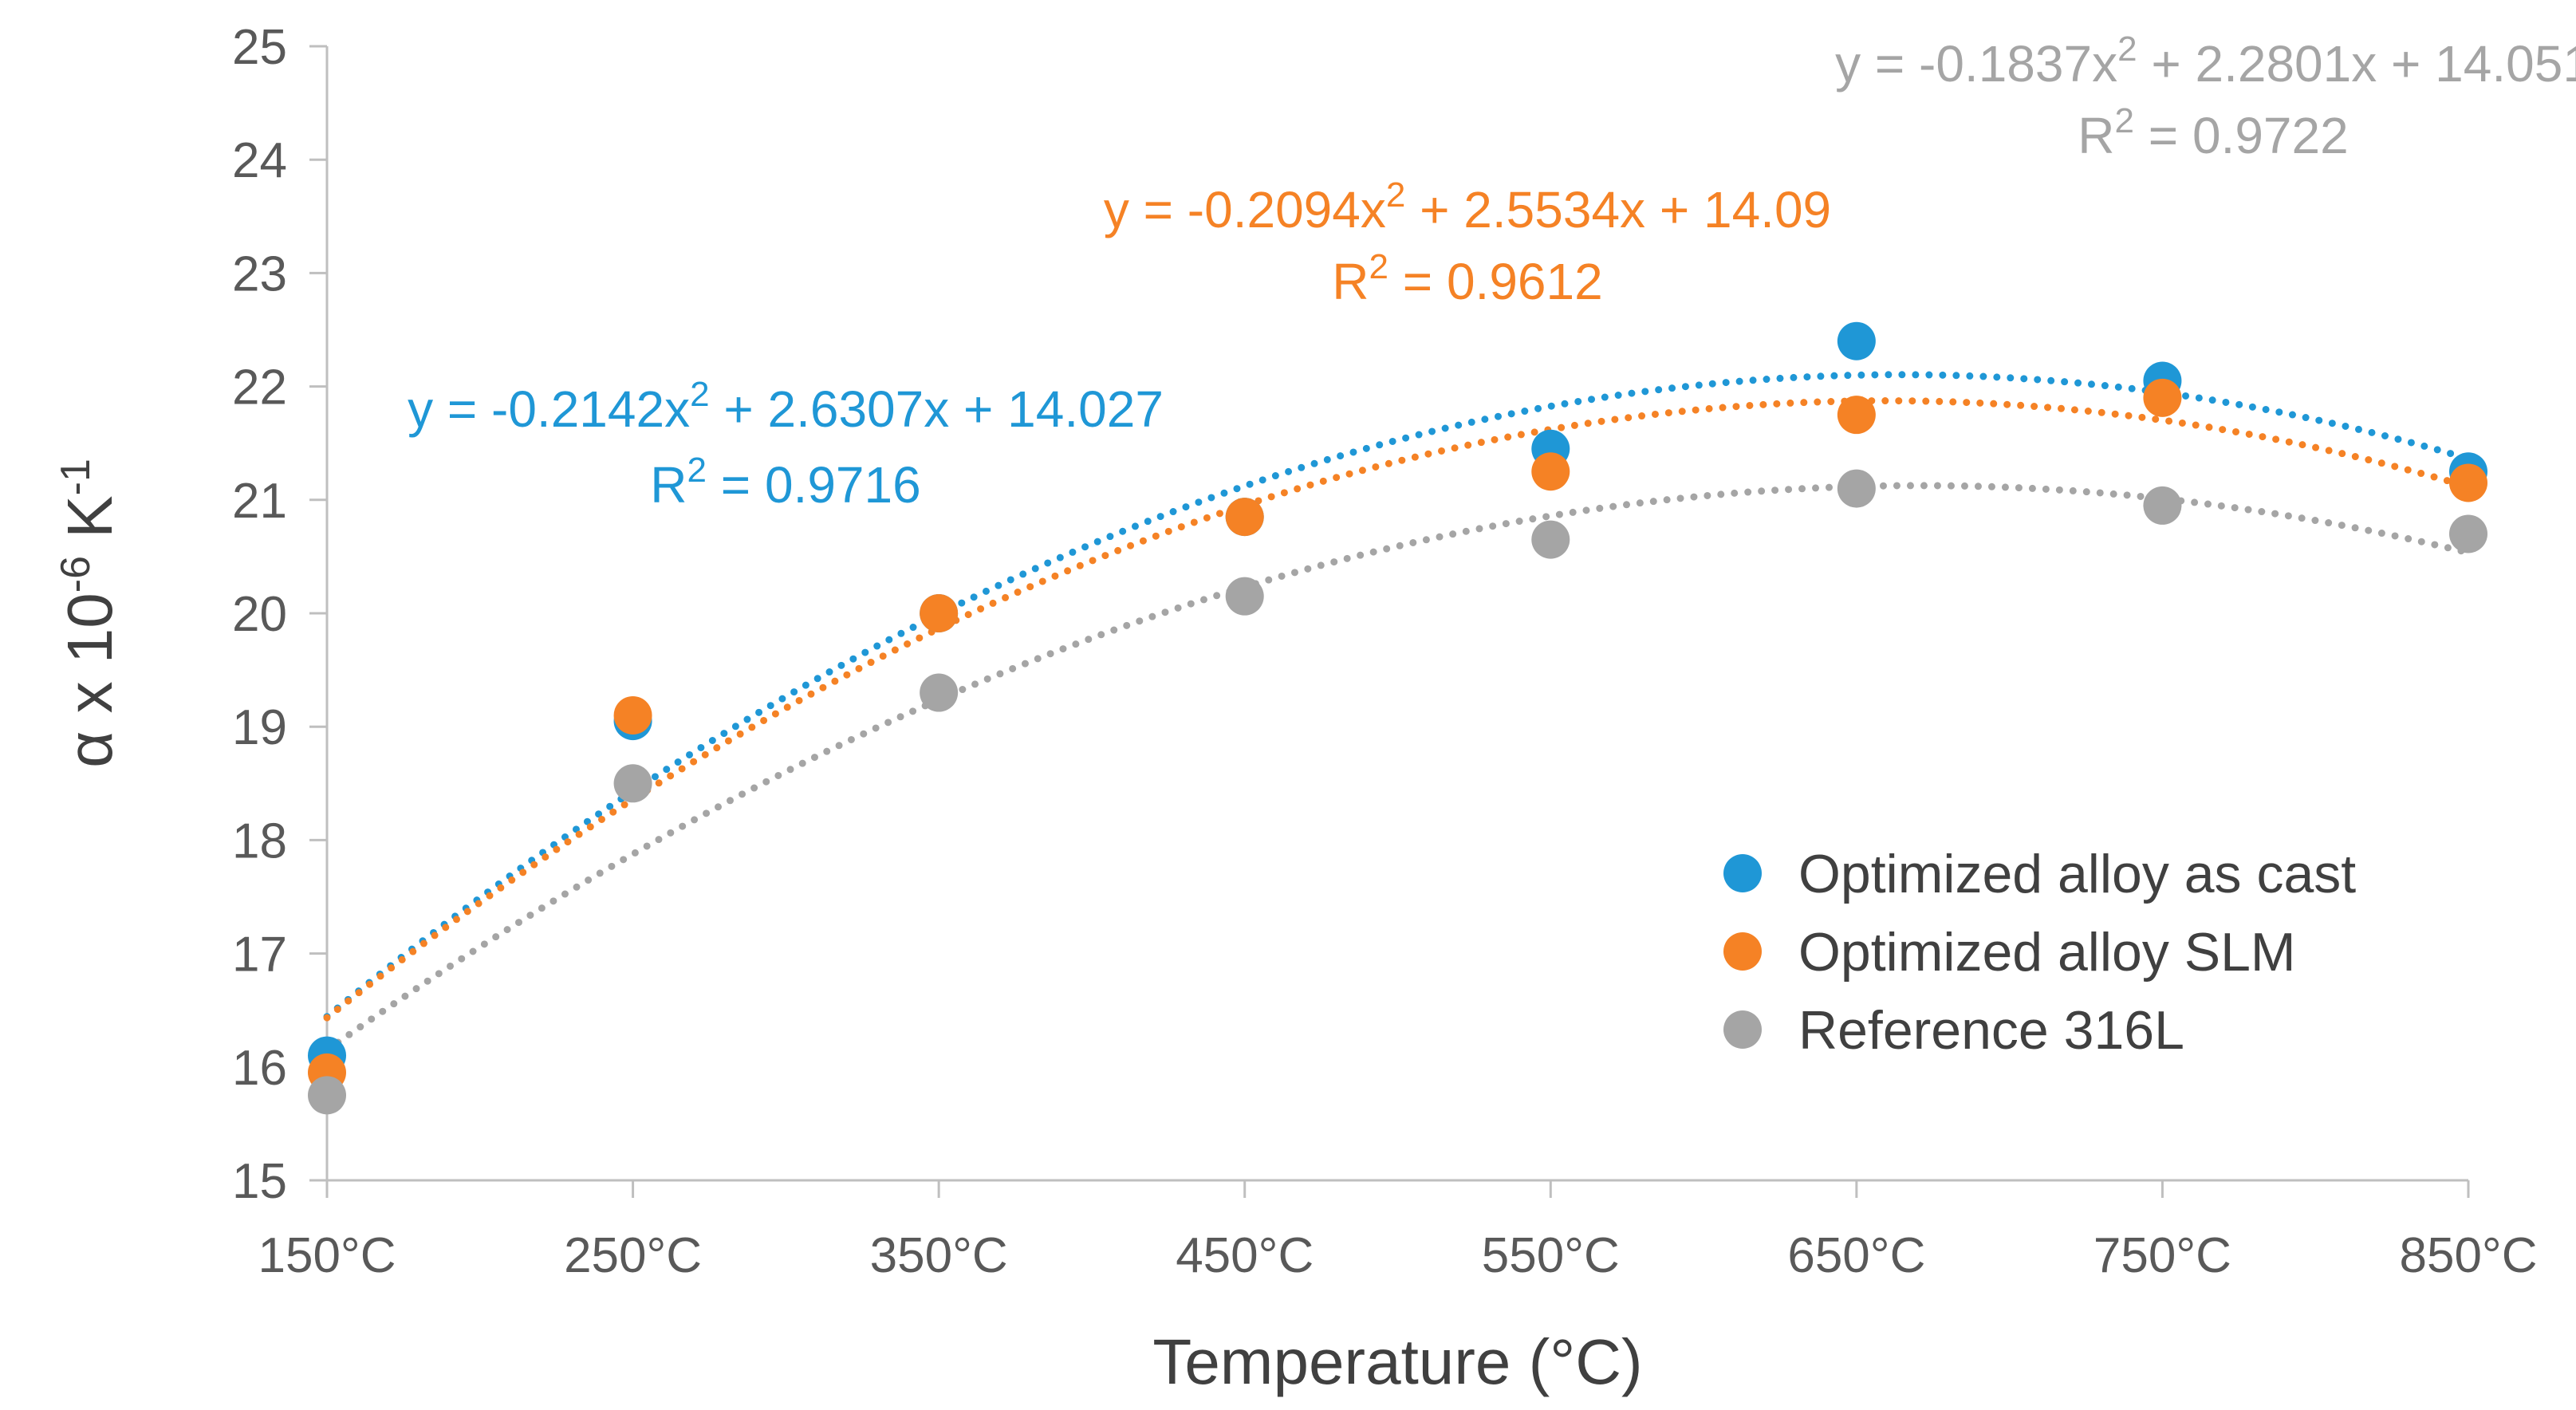 This screenshot has width=2576, height=1410. I want to click on equation-text: y = -0.2094x, so click(1245, 209).